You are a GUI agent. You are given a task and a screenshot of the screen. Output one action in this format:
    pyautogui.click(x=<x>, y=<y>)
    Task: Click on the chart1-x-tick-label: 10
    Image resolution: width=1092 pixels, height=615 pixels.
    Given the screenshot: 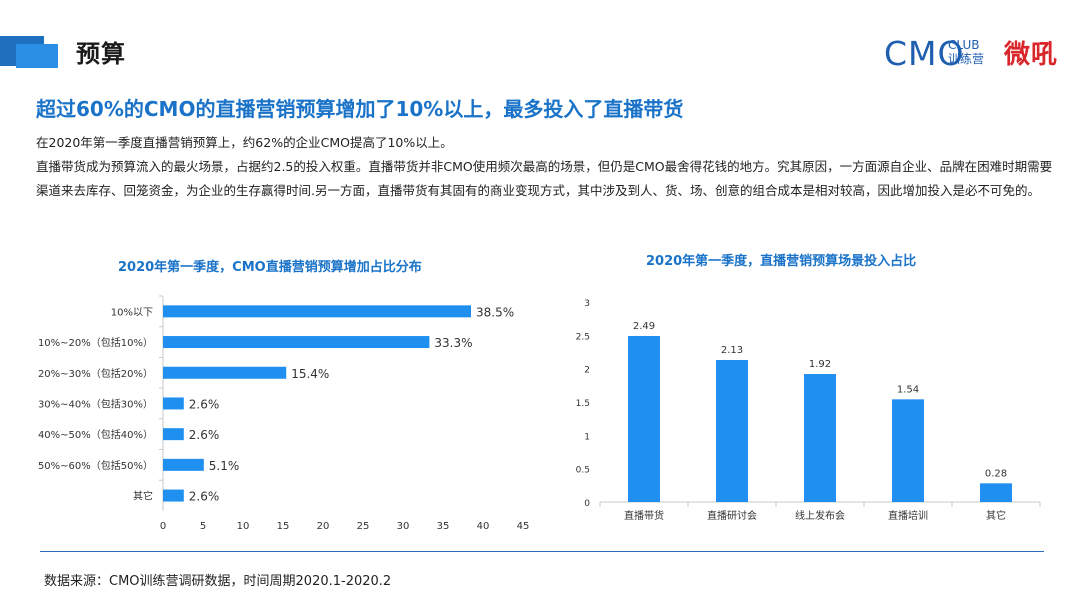 What is the action you would take?
    pyautogui.click(x=243, y=526)
    